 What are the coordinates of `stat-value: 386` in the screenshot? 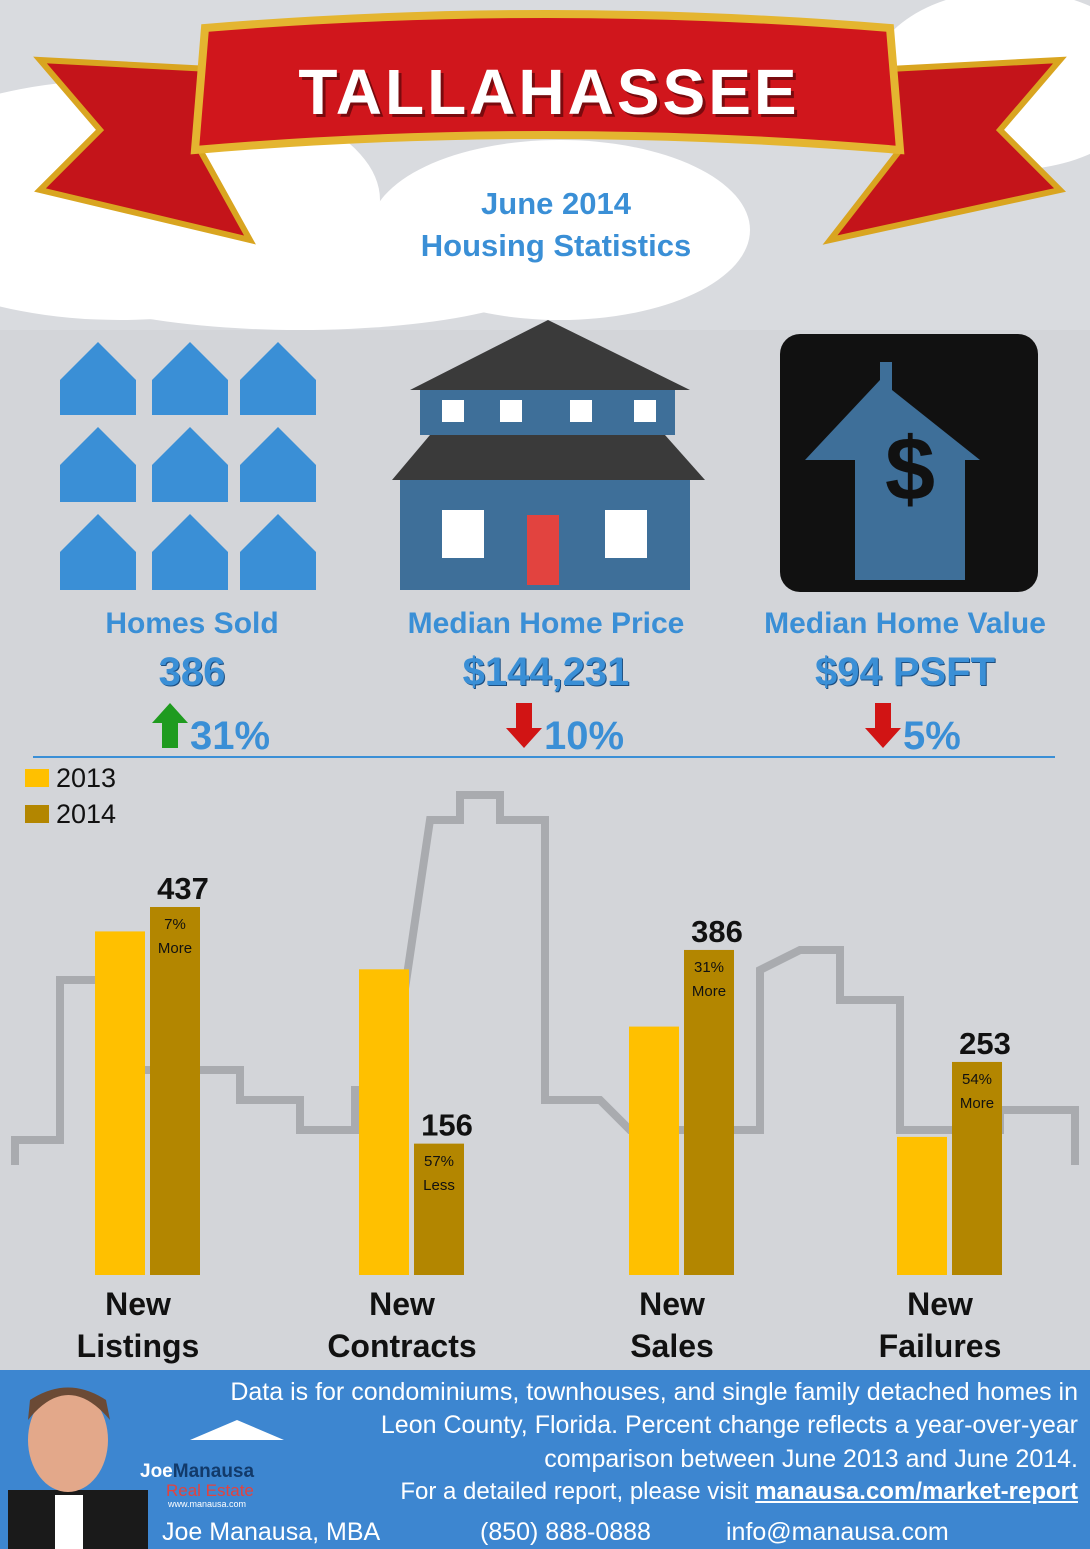 It's located at (192, 672).